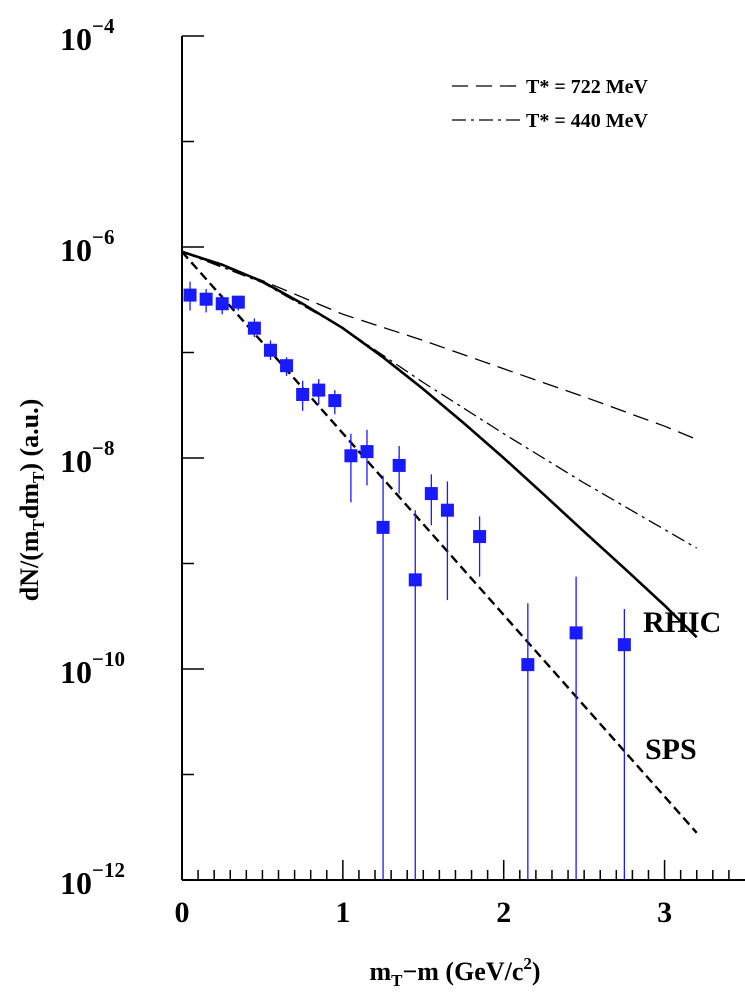  Describe the element at coordinates (92, 668) in the screenshot. I see `y-tick-label: 10⁻¹⁰` at that location.